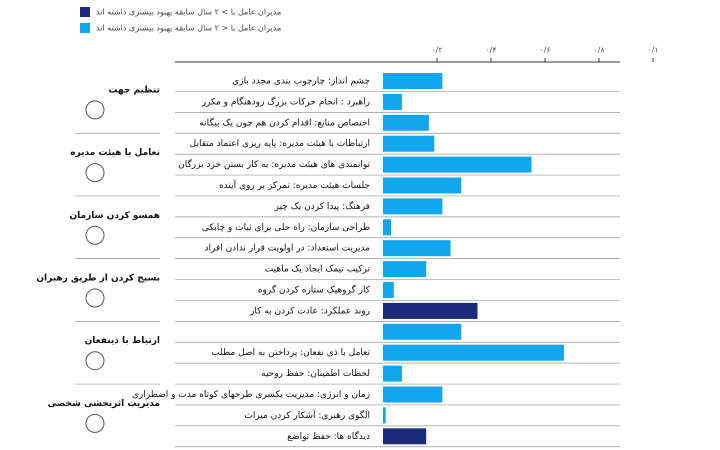 The image size is (720, 450). Describe the element at coordinates (307, 415) in the screenshot. I see `category-label: الگوی رهبری: آشکار کردن میراث` at that location.